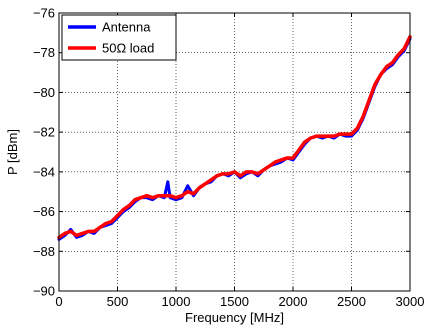 This screenshot has width=428, height=327. What do you see at coordinates (176, 301) in the screenshot?
I see `x-tick-label: 1000` at bounding box center [176, 301].